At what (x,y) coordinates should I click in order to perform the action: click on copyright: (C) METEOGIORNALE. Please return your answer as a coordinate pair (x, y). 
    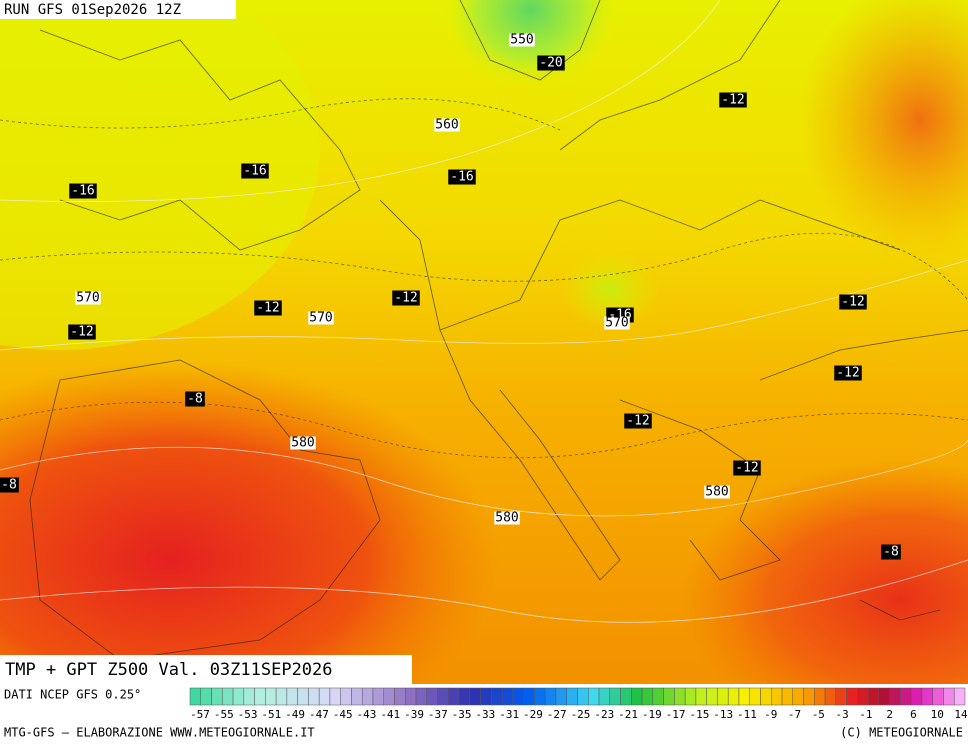
    Looking at the image, I should click on (901, 733).